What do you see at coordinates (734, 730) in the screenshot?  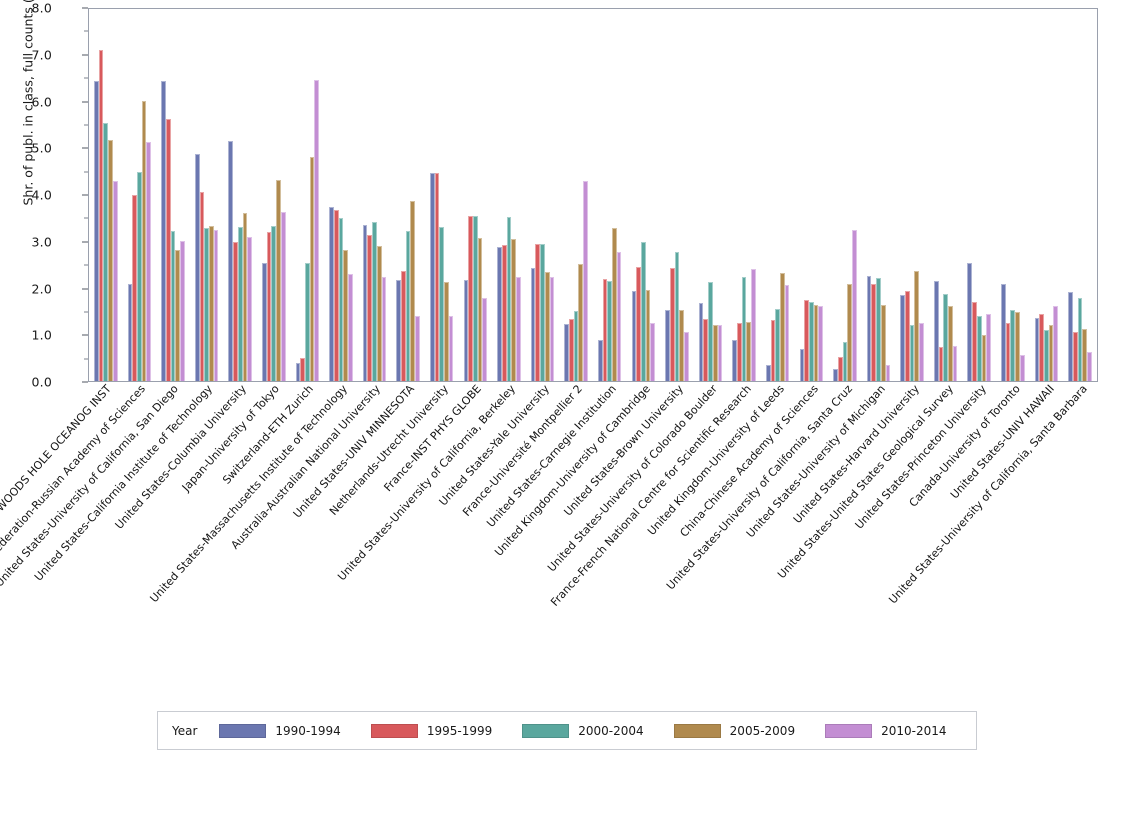 I see `legend-entry: 2005-2009` at bounding box center [734, 730].